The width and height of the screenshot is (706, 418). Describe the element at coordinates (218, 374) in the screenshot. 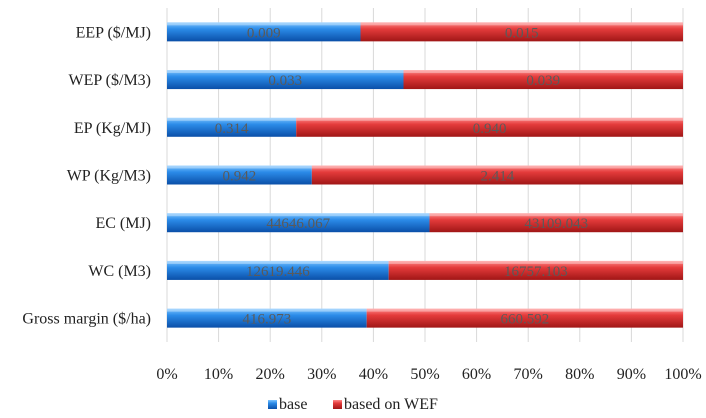

I see `x-tick-label: 10%` at that location.